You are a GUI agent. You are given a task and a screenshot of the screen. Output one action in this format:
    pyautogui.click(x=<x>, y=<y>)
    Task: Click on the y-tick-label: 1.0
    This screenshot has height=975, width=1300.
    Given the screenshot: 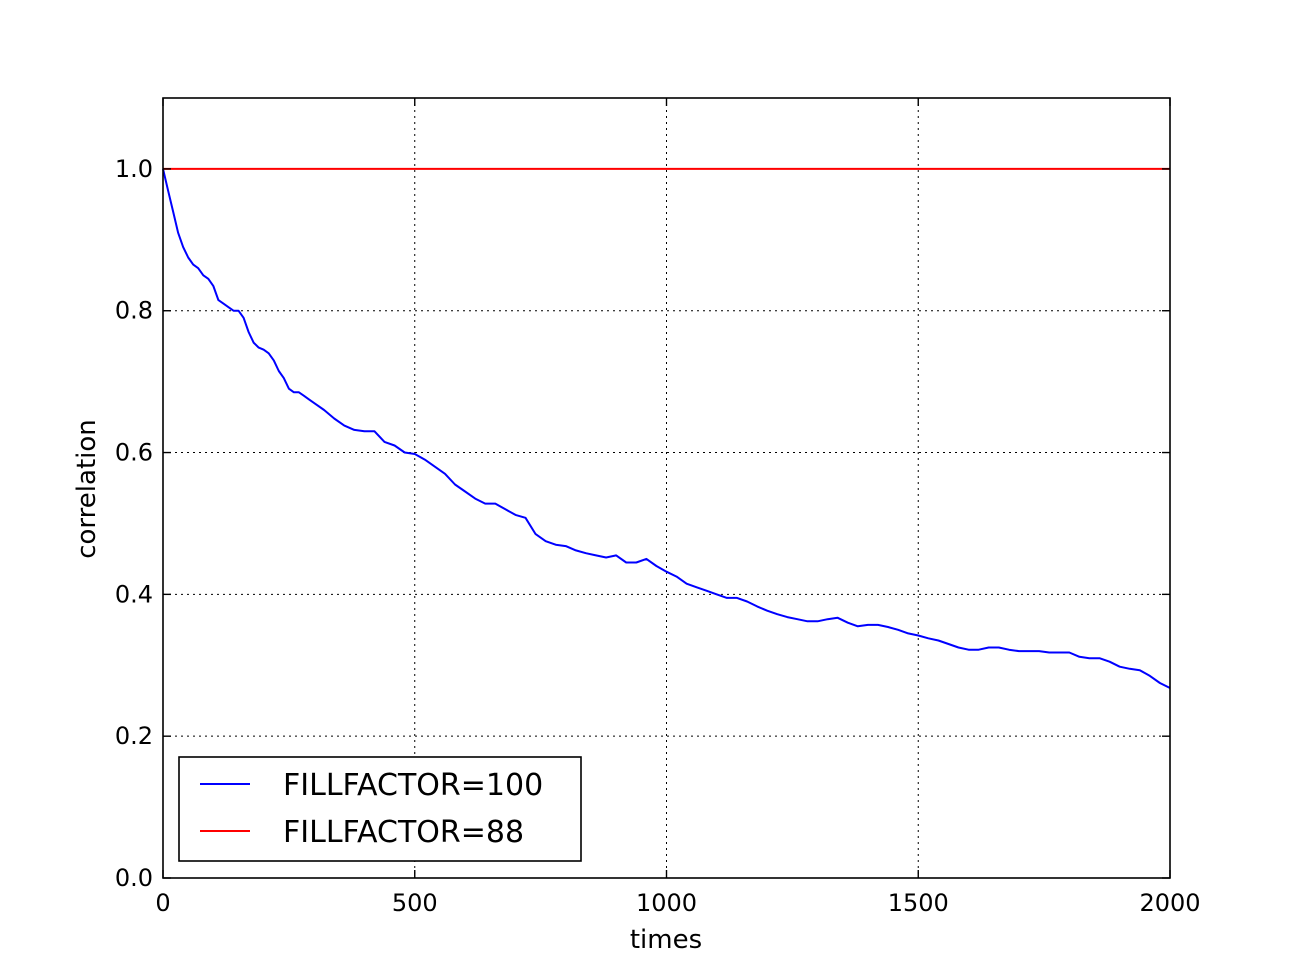 What is the action you would take?
    pyautogui.click(x=134, y=169)
    